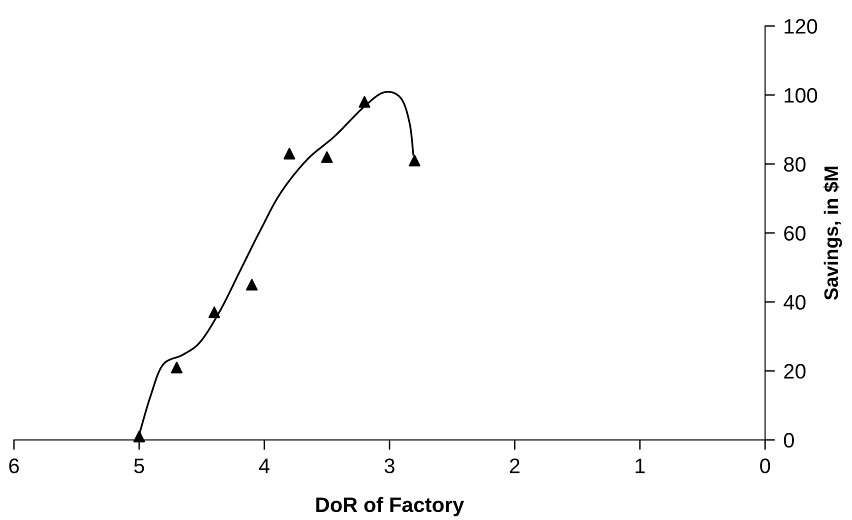  Describe the element at coordinates (139, 466) in the screenshot. I see `x-tick-label: 5` at that location.